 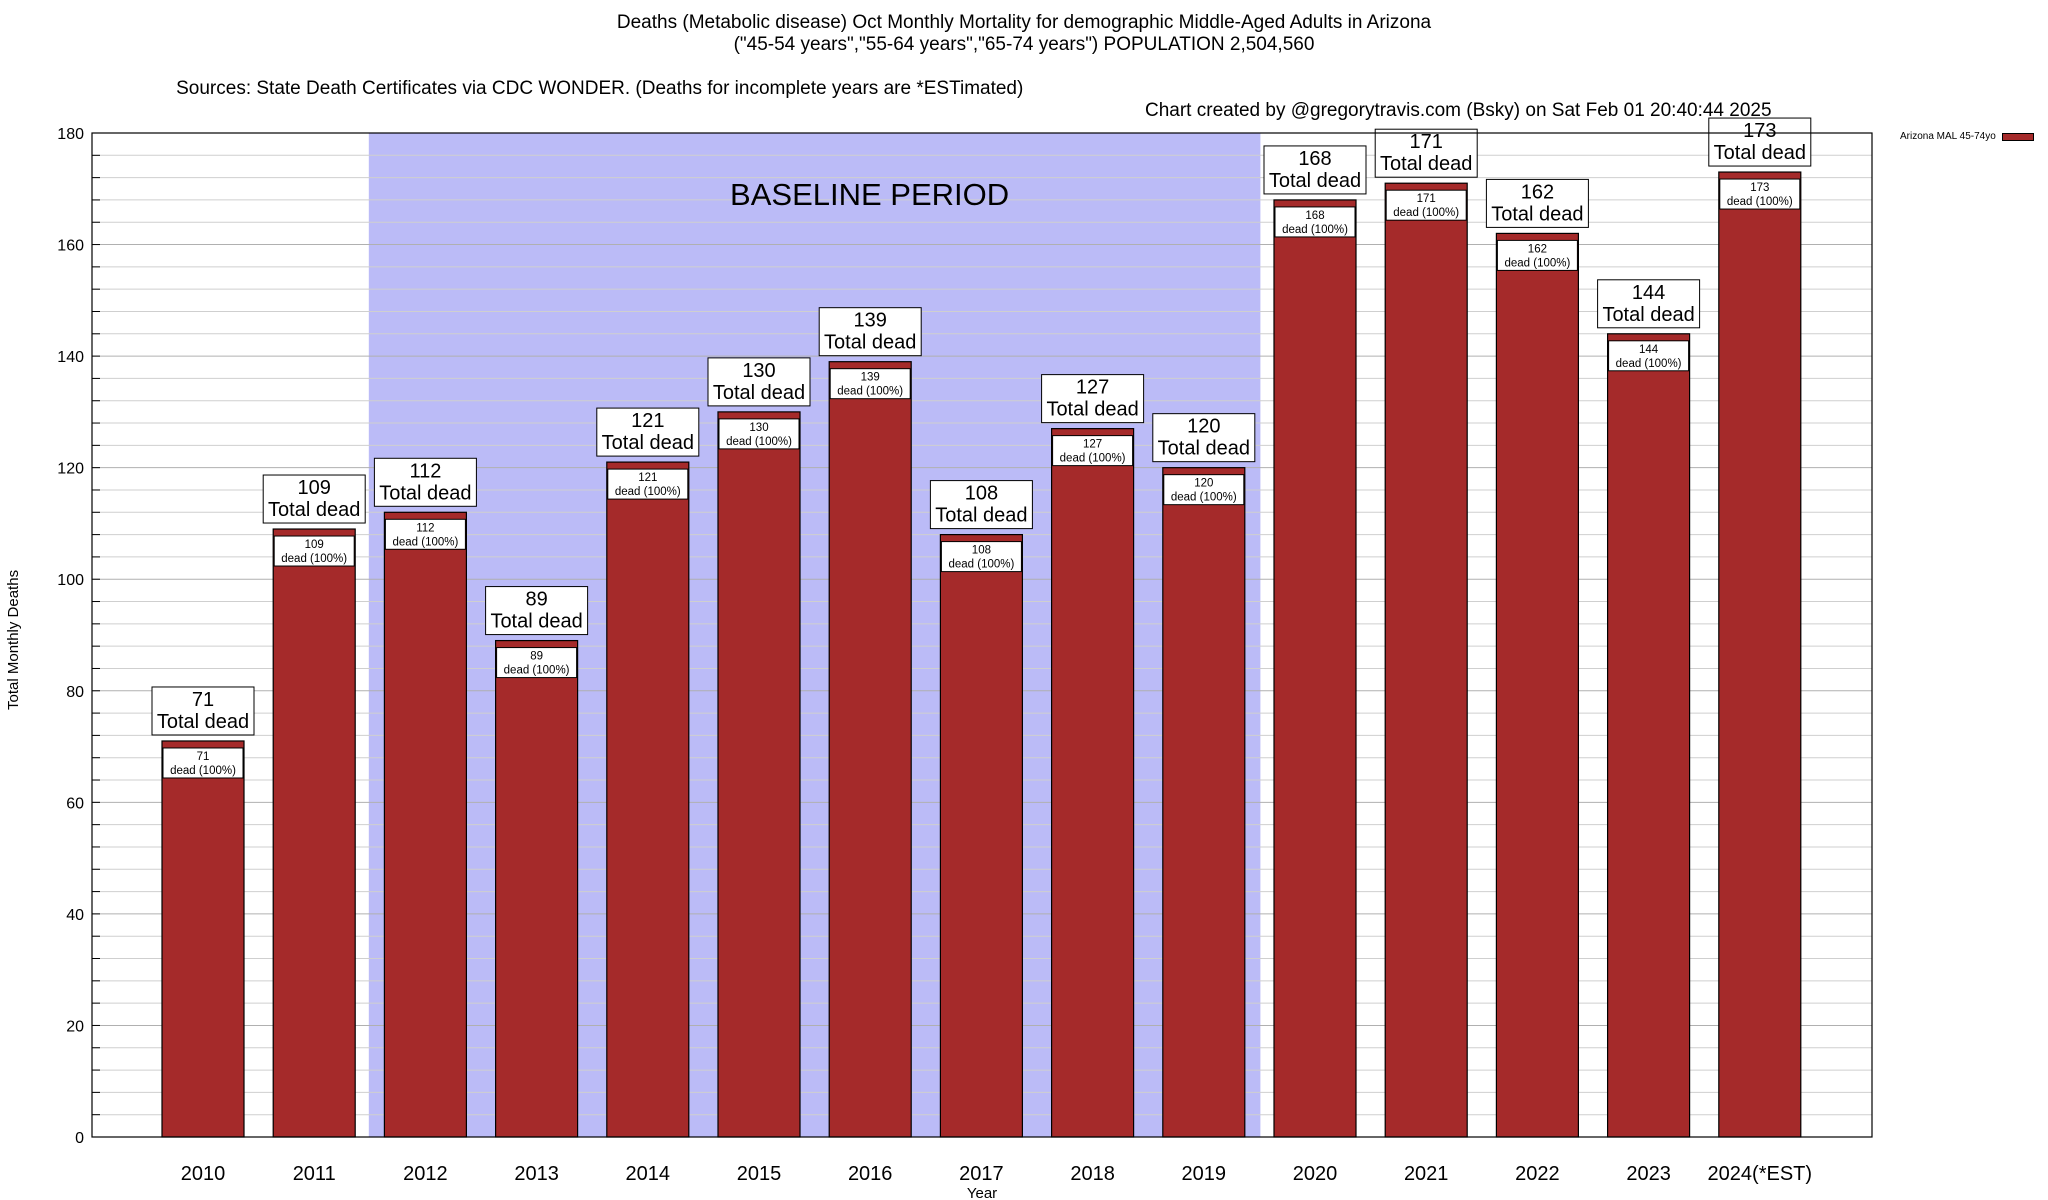 I want to click on x-tick-label: 2014, so click(x=648, y=1174).